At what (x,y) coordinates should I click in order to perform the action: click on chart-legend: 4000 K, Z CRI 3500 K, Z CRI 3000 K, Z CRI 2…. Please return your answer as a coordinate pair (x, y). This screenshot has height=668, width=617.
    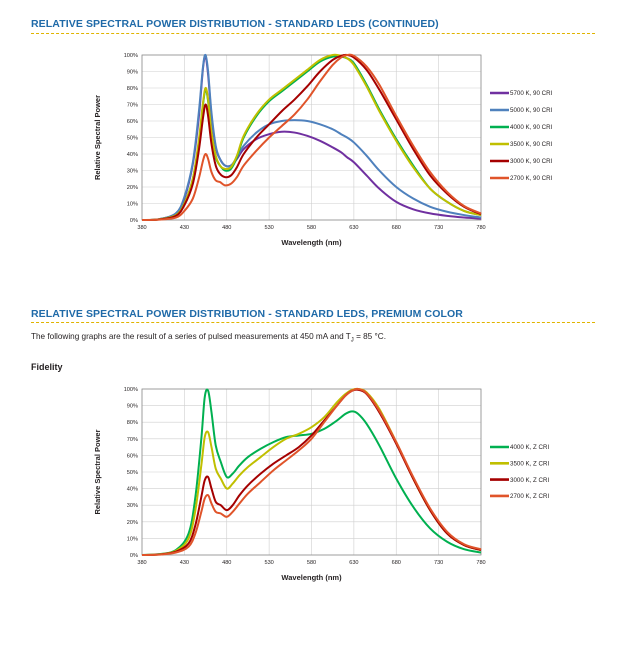
    Looking at the image, I should click on (519, 472).